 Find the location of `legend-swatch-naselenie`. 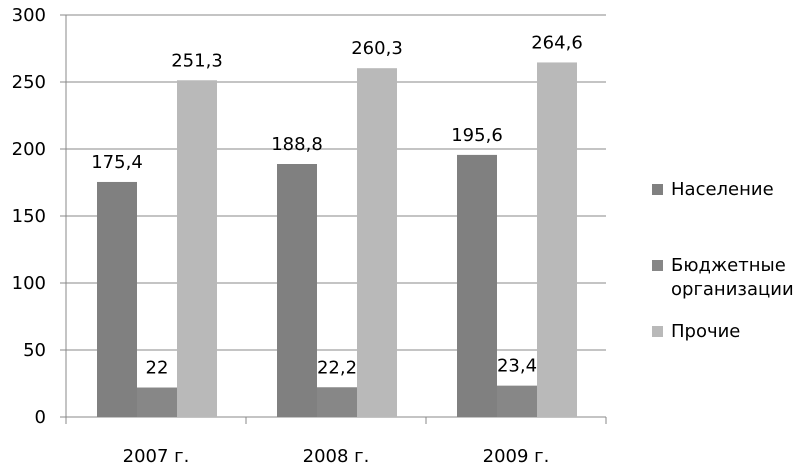

legend-swatch-naselenie is located at coordinates (657, 189).